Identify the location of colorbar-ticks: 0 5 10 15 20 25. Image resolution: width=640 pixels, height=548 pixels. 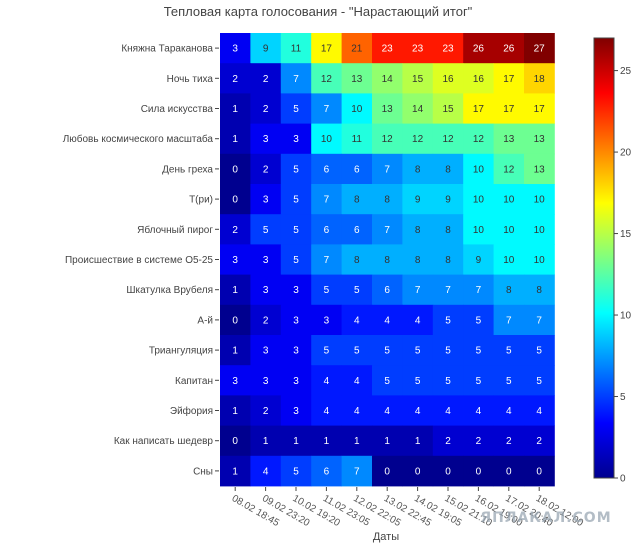
(623, 275).